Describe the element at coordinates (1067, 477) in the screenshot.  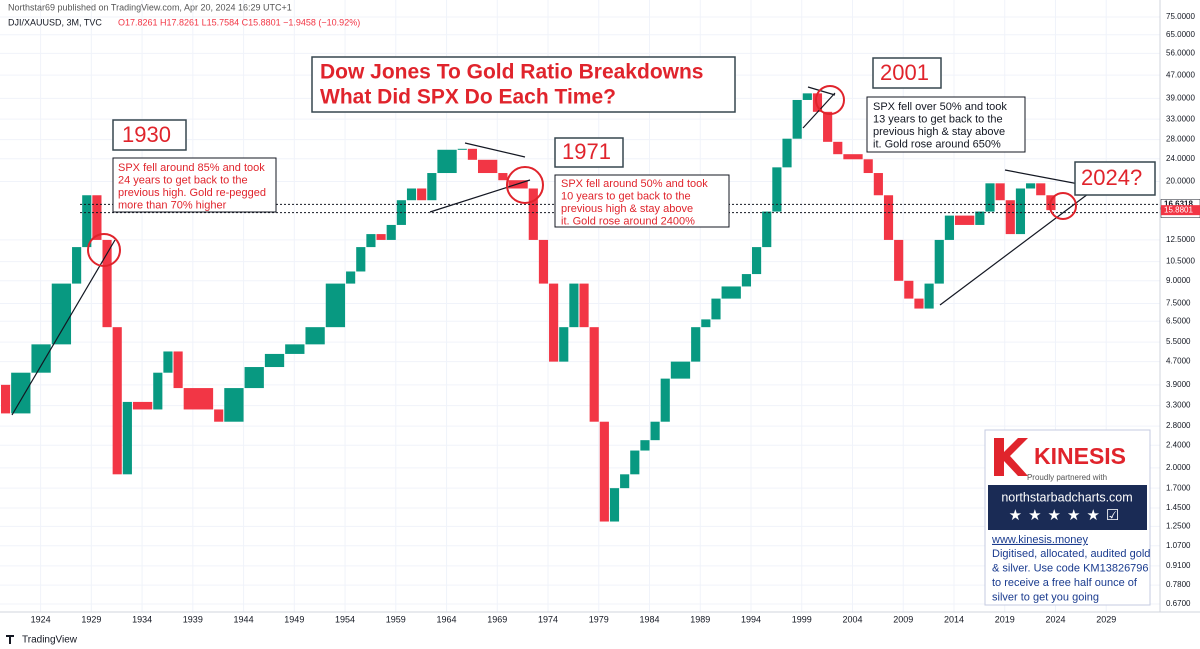
I see `tagline: Proudly partnered with` at that location.